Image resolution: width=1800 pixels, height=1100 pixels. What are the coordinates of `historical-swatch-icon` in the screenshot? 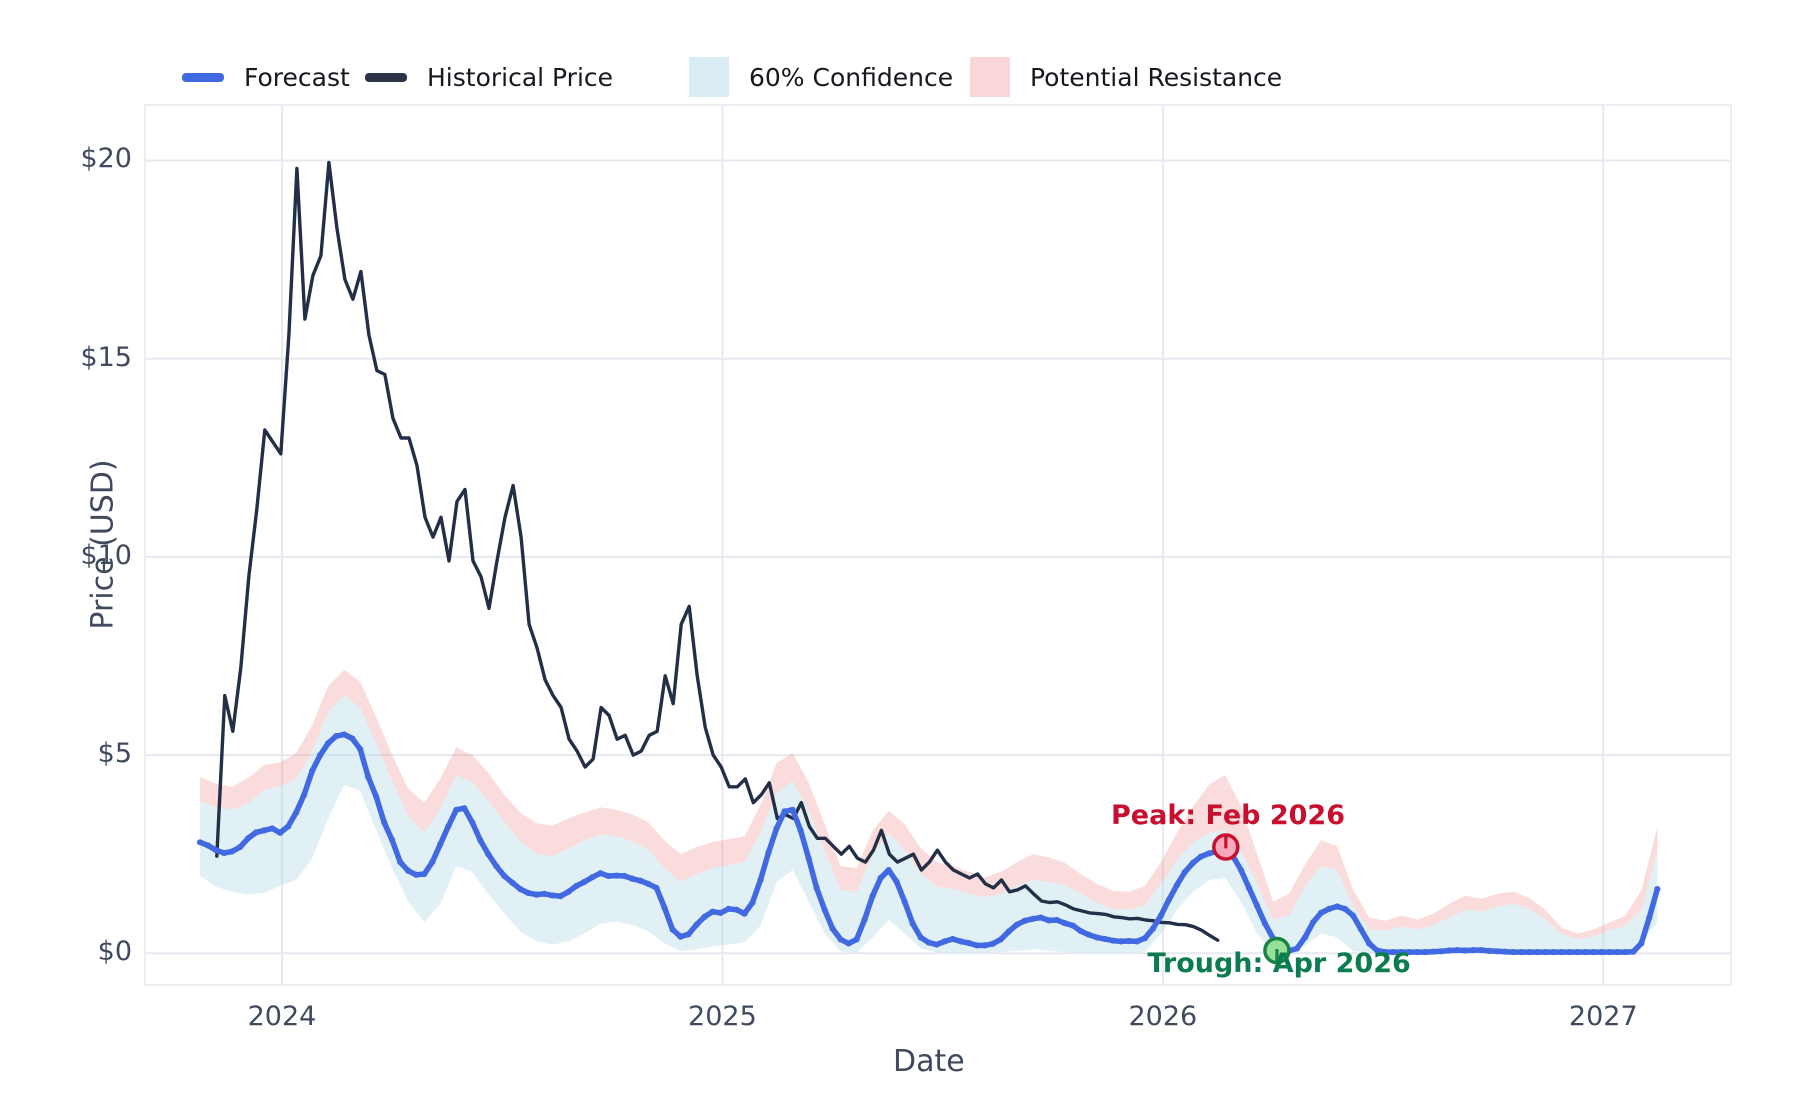 It's located at (386, 77).